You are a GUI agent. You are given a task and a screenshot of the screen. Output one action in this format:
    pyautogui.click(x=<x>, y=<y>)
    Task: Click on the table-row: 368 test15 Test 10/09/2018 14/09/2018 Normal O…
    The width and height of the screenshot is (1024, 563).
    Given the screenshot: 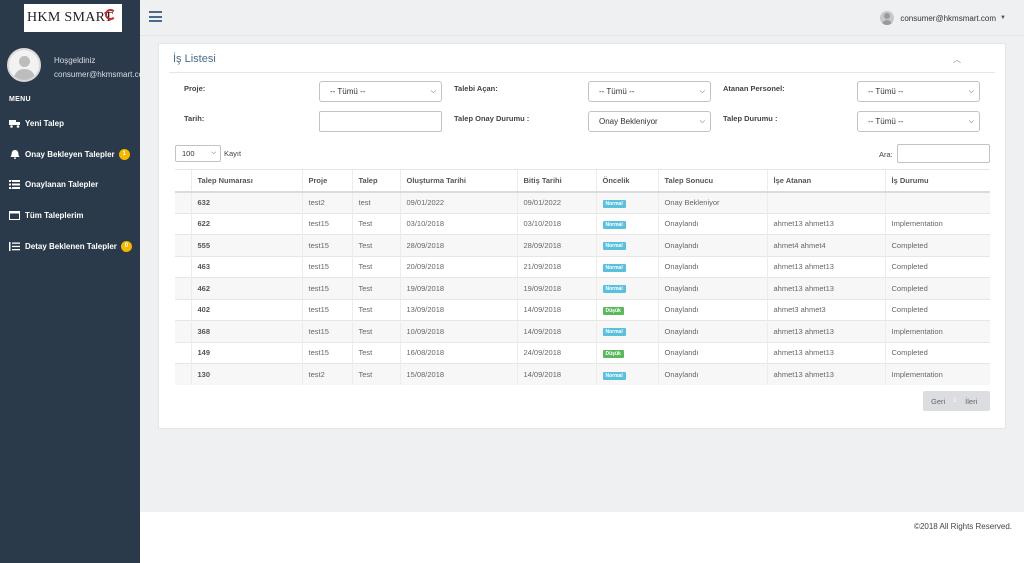 What is the action you would take?
    pyautogui.click(x=582, y=331)
    